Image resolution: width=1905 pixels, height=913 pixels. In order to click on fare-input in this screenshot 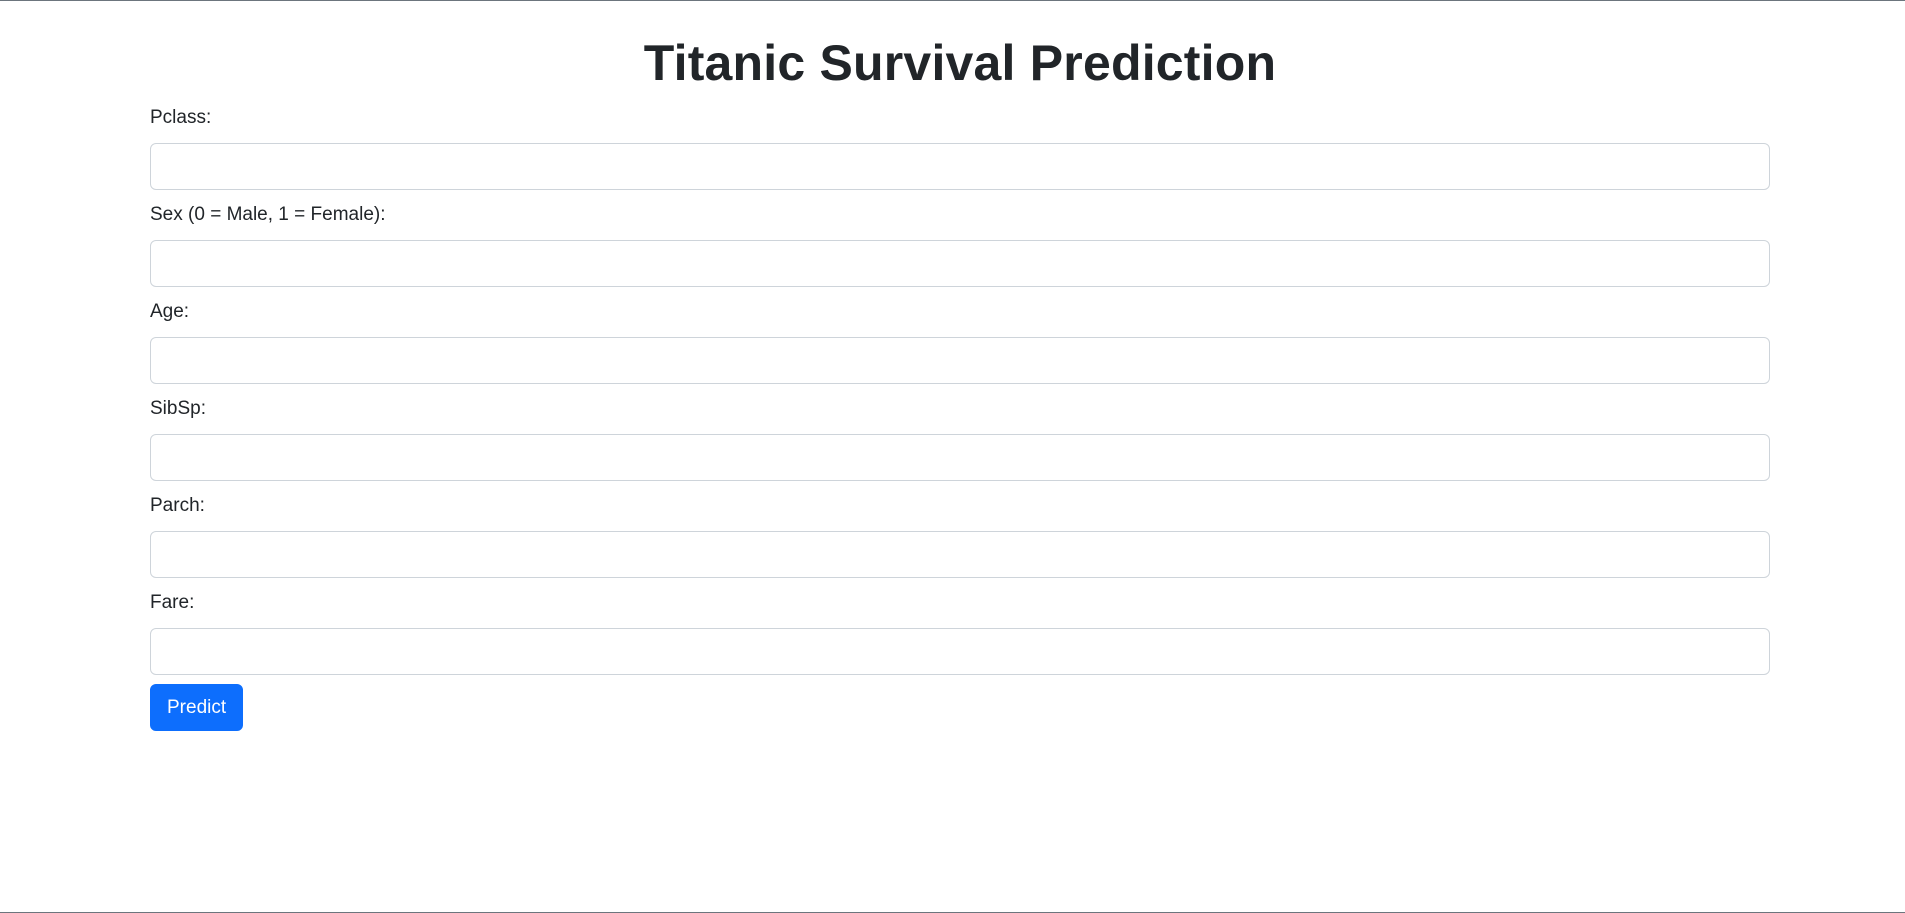, I will do `click(960, 651)`.